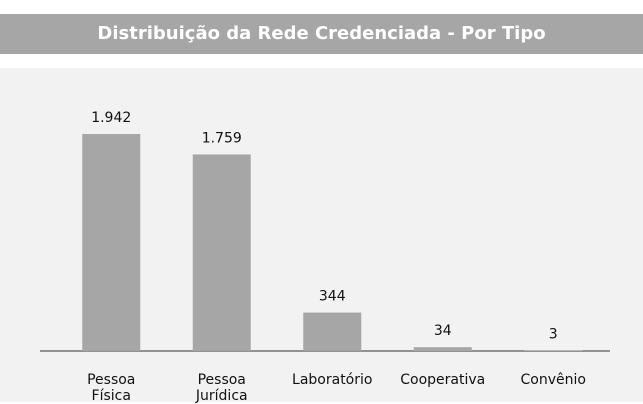 The image size is (643, 404). Describe the element at coordinates (443, 331) in the screenshot. I see `value-label: 34` at that location.